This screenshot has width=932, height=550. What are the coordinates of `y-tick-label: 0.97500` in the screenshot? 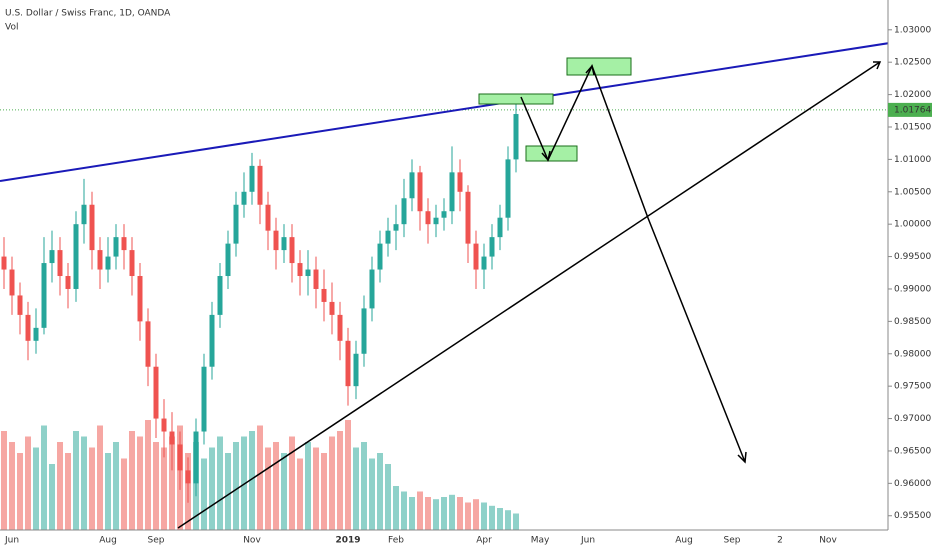 It's located at (912, 387).